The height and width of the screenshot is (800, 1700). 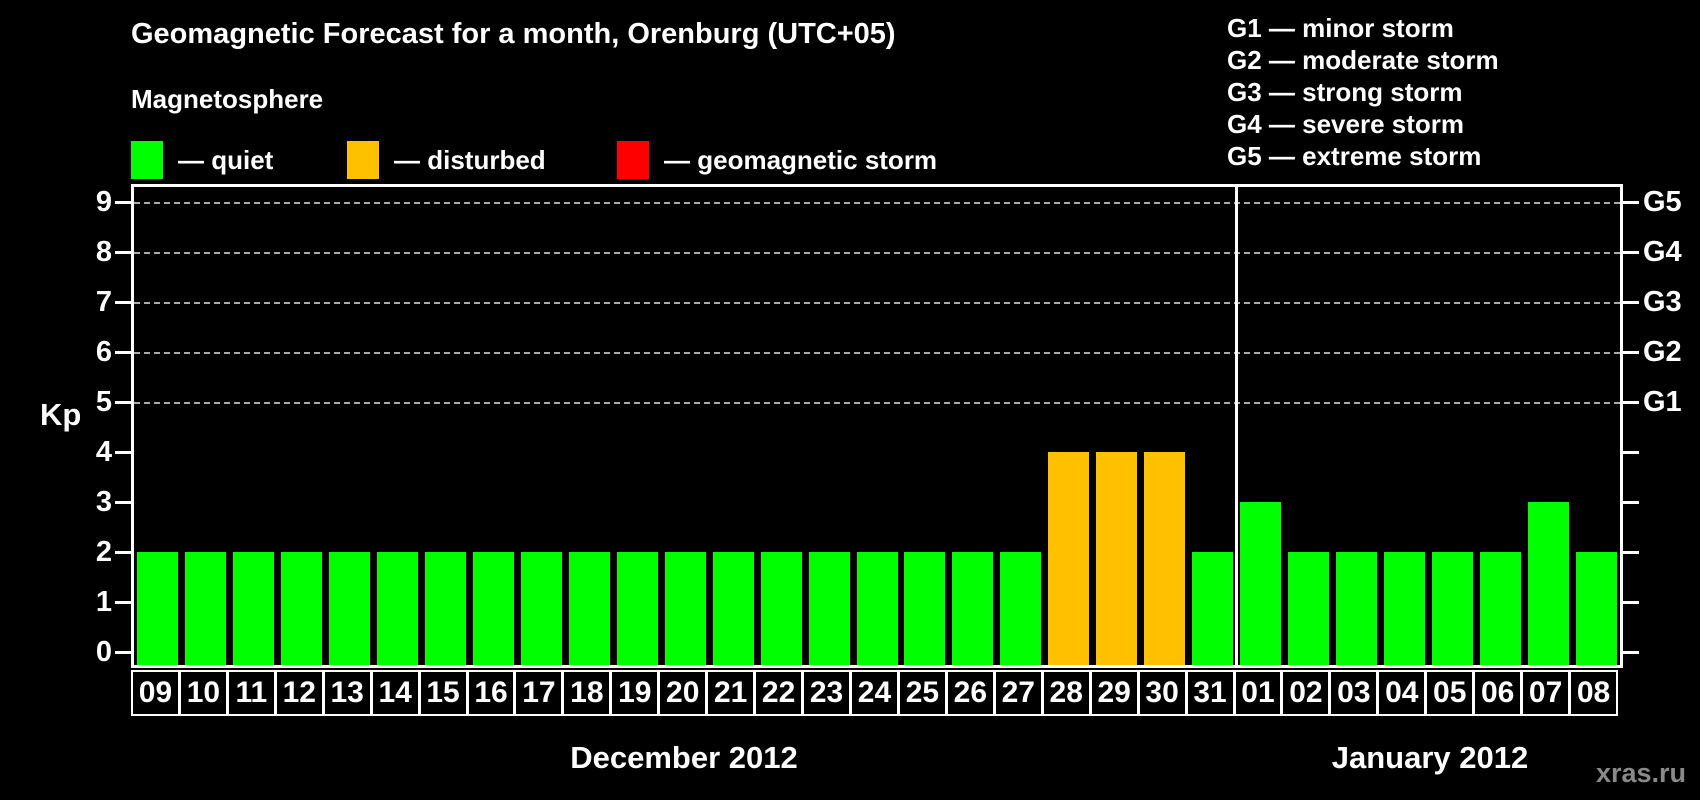 I want to click on date-cell: 01, so click(x=1258, y=693).